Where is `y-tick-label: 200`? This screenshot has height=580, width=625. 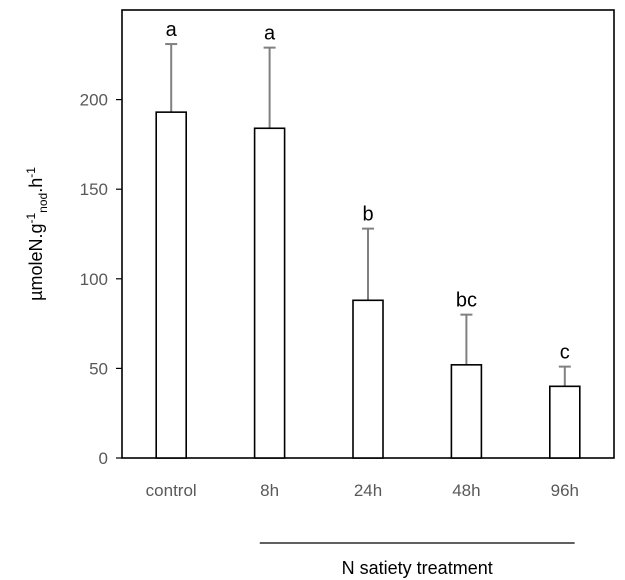
y-tick-label: 200 is located at coordinates (94, 100).